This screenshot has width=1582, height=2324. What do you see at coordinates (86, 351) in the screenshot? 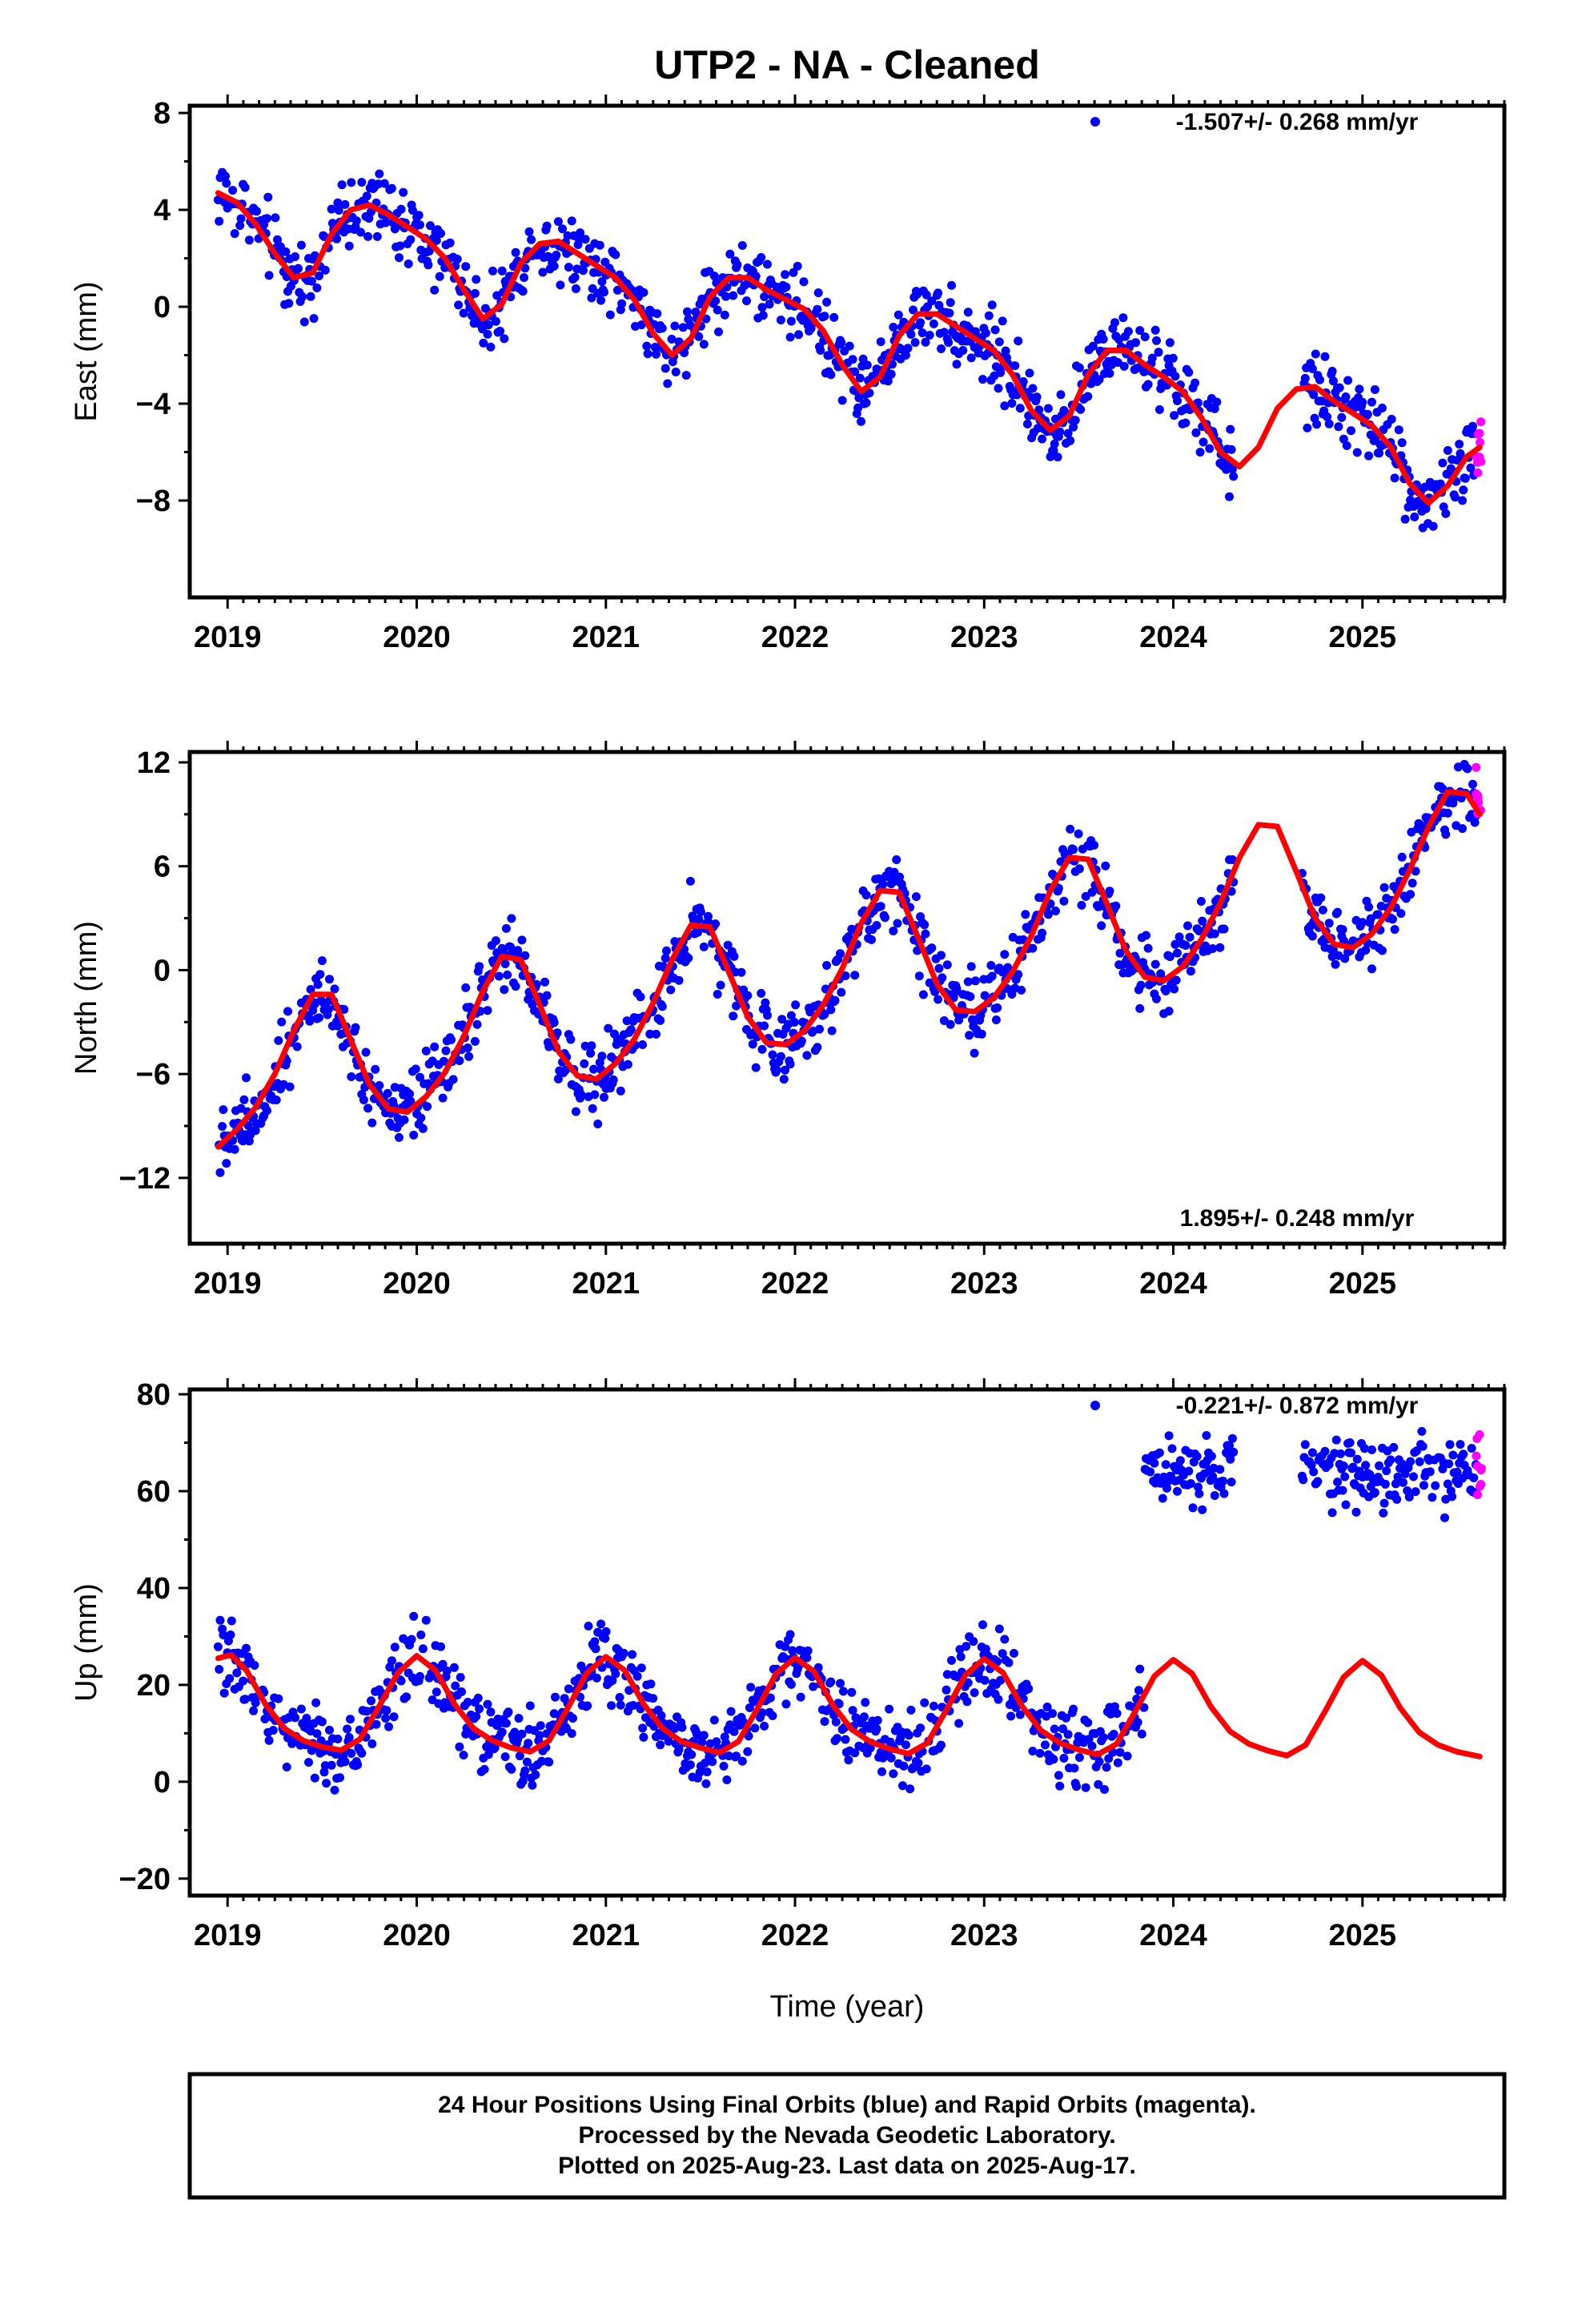
I see `y-axis-label: East (mm)` at bounding box center [86, 351].